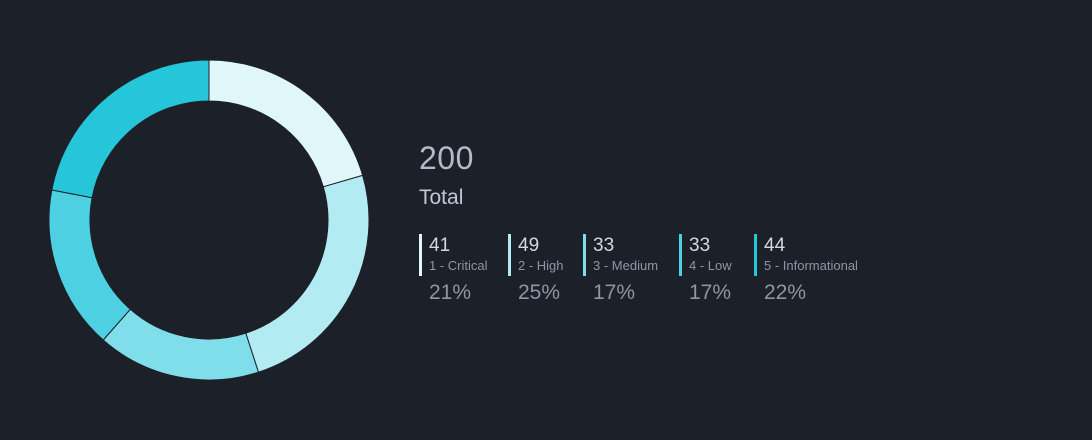 The height and width of the screenshot is (440, 1092). Describe the element at coordinates (785, 292) in the screenshot. I see `legend-percent: 22%` at that location.